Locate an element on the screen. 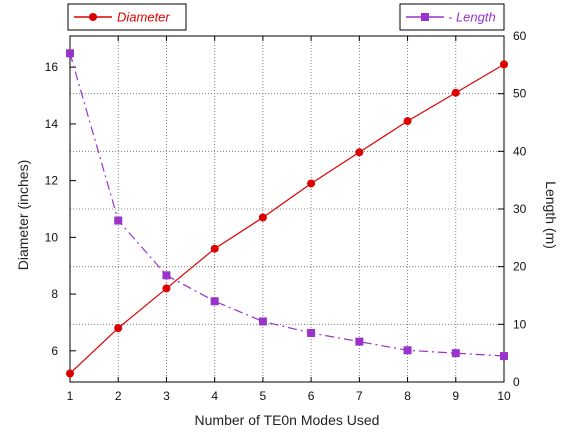  right-y-tick-label: 60 is located at coordinates (520, 36).